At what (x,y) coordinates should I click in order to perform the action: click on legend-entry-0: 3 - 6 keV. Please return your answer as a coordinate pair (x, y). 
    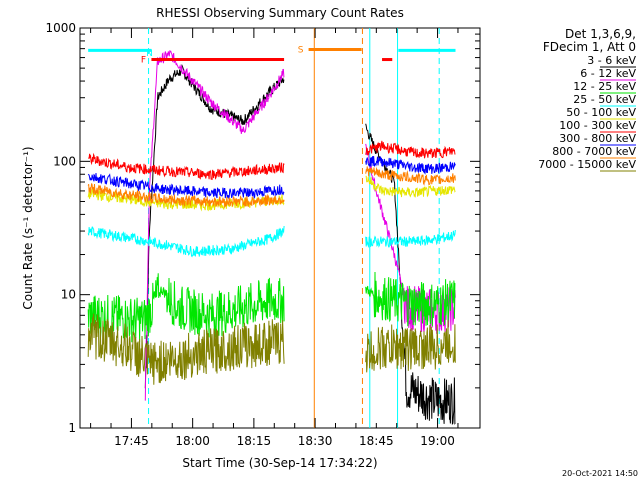
    Looking at the image, I should click on (611, 60).